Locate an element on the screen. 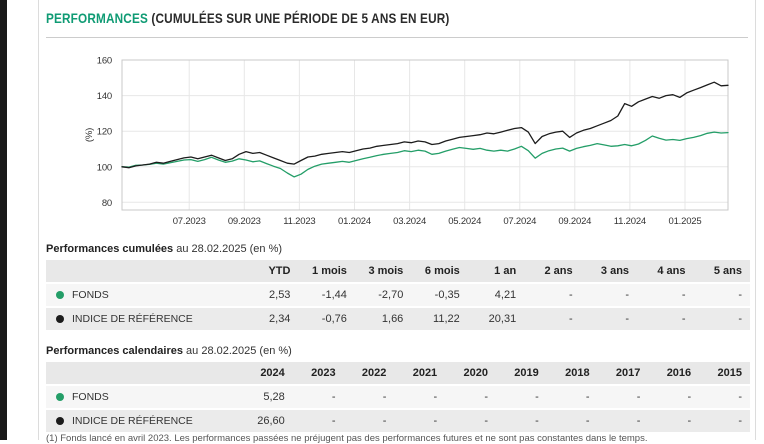 This screenshot has height=444, width=764. column-header: 2018 is located at coordinates (572, 373).